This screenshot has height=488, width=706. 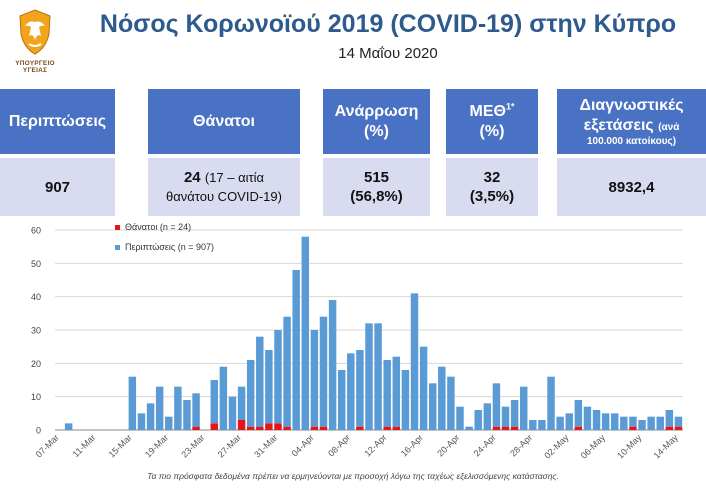 I want to click on y-tick-label: 50, so click(x=36, y=264).